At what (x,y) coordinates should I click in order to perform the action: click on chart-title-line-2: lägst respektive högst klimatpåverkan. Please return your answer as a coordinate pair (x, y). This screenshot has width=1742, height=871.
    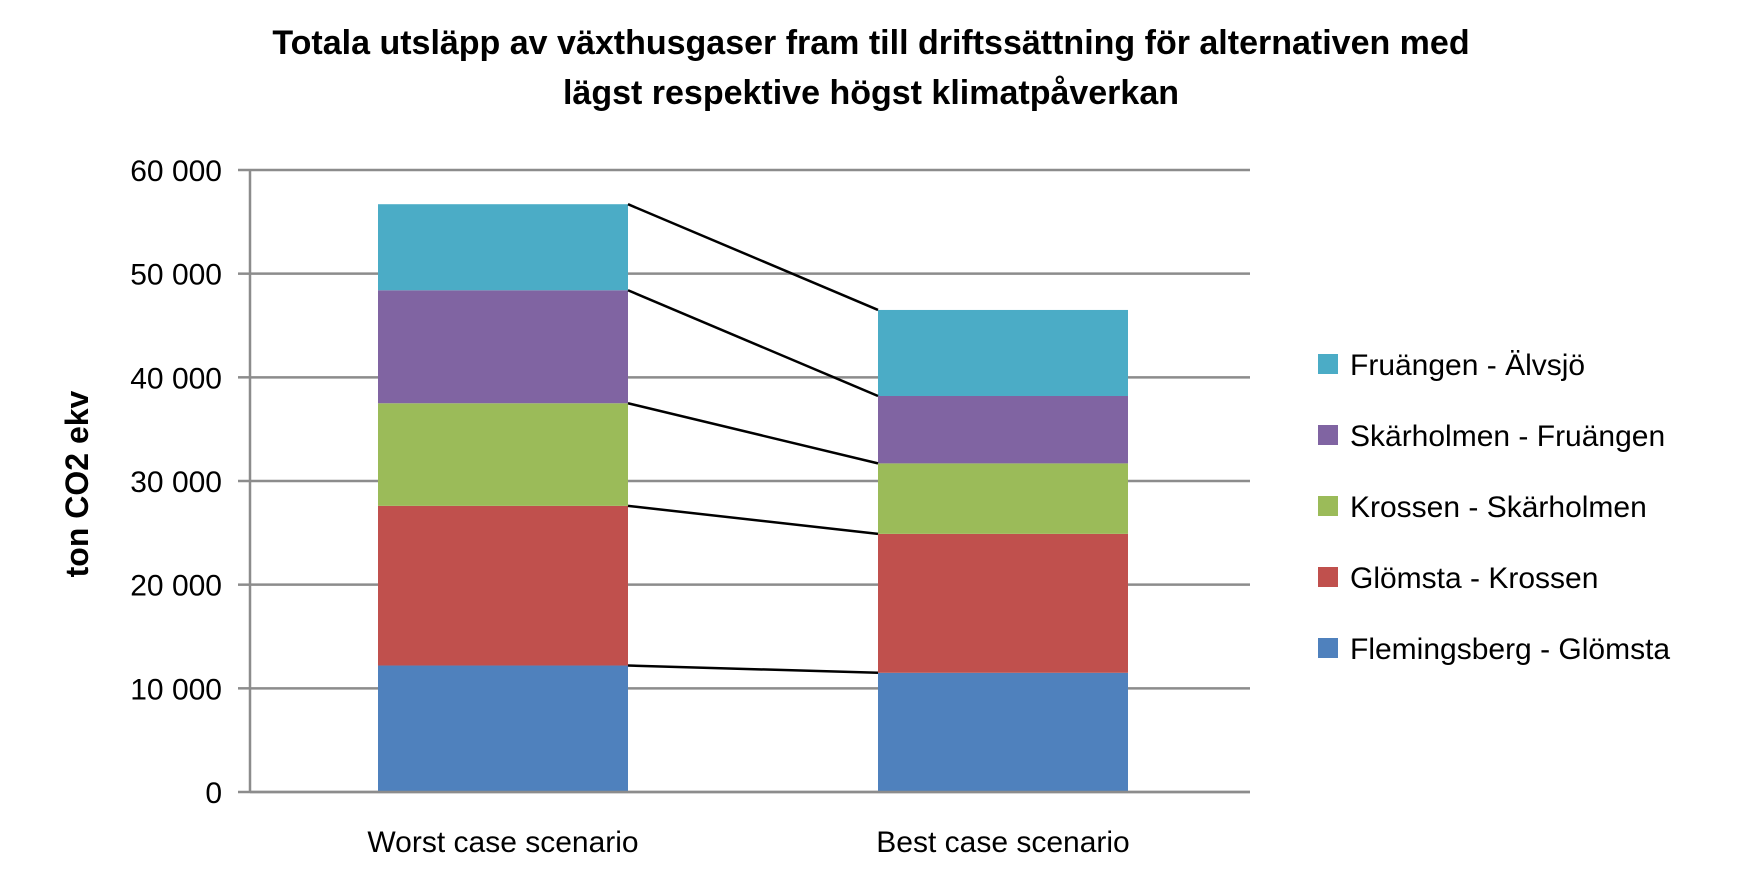
    Looking at the image, I should click on (871, 93).